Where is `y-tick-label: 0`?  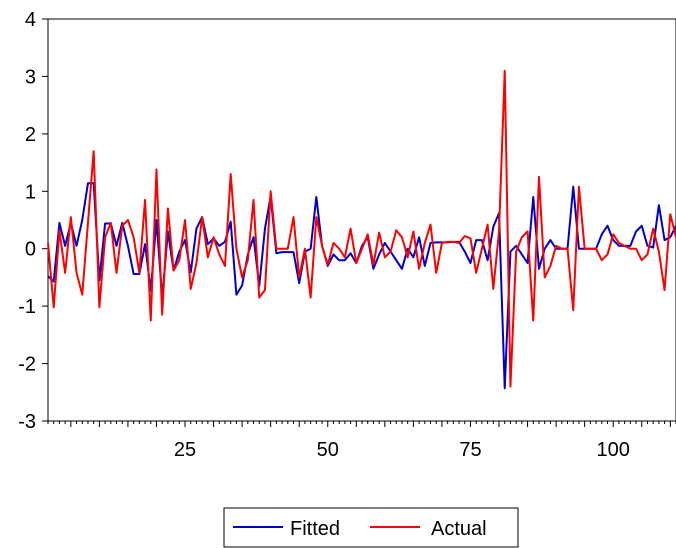 y-tick-label: 0 is located at coordinates (30, 250).